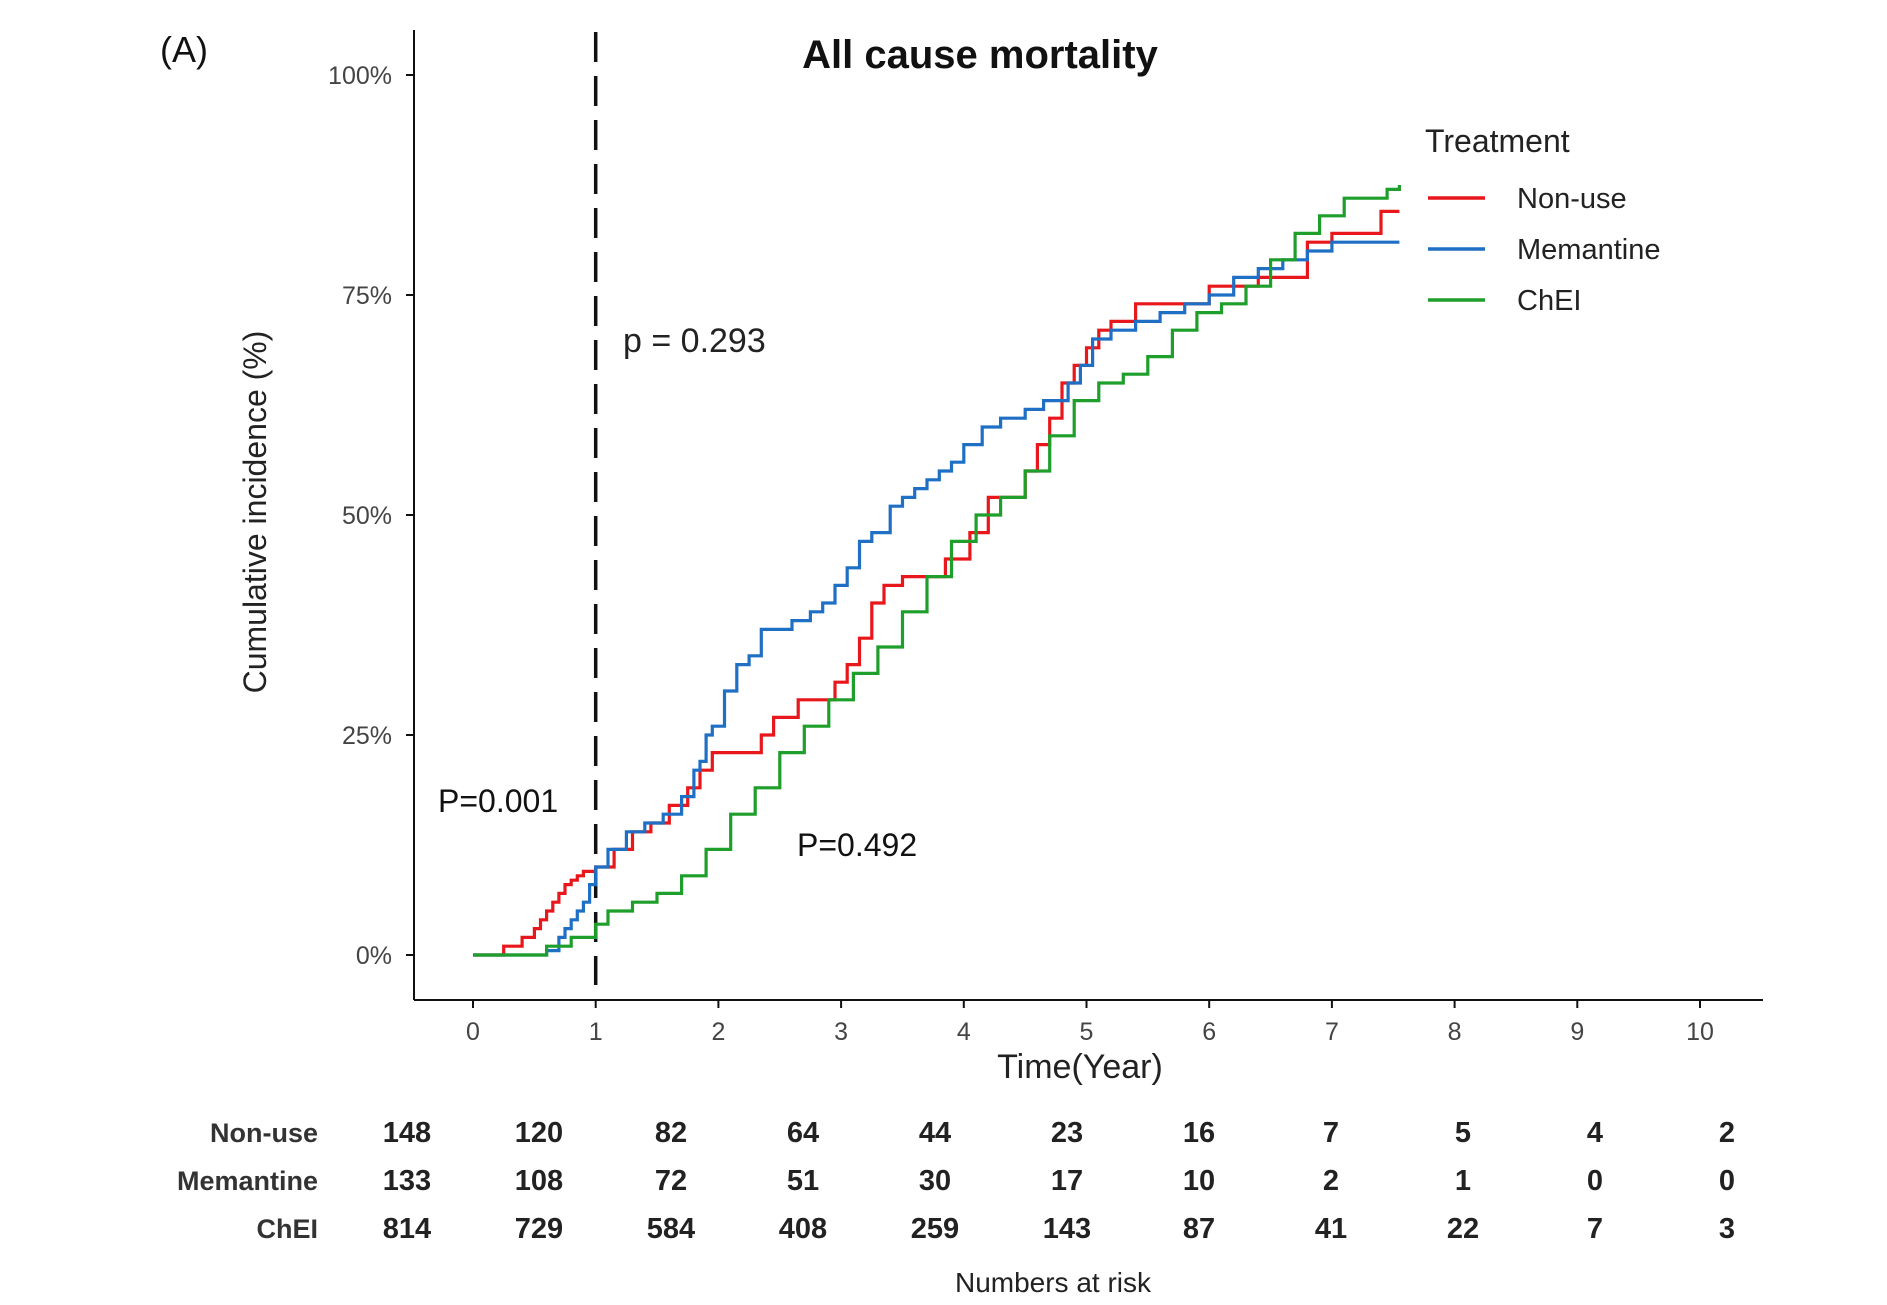  I want to click on risk-value-non-use: 7, so click(1331, 1133).